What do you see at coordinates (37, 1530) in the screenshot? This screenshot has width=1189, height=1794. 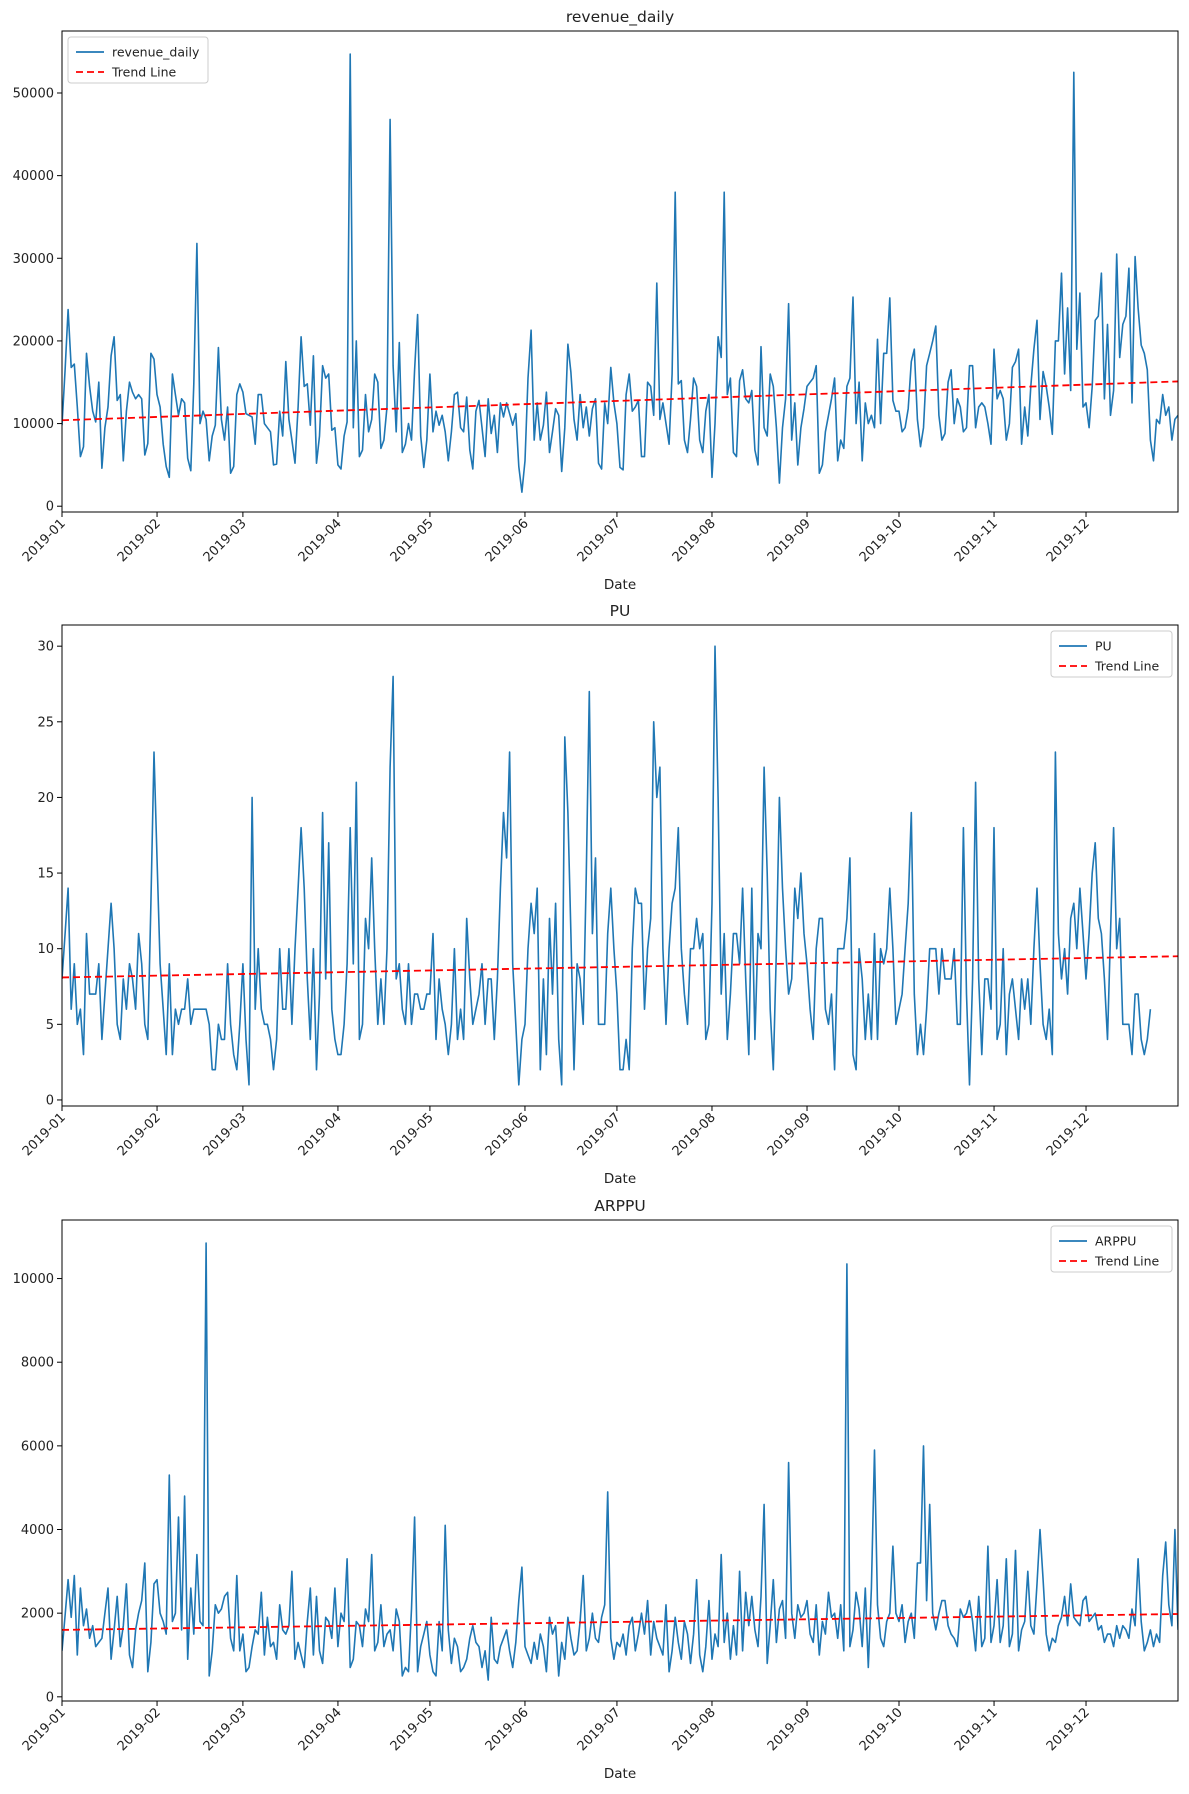 I see `y-tick-label: 4000` at bounding box center [37, 1530].